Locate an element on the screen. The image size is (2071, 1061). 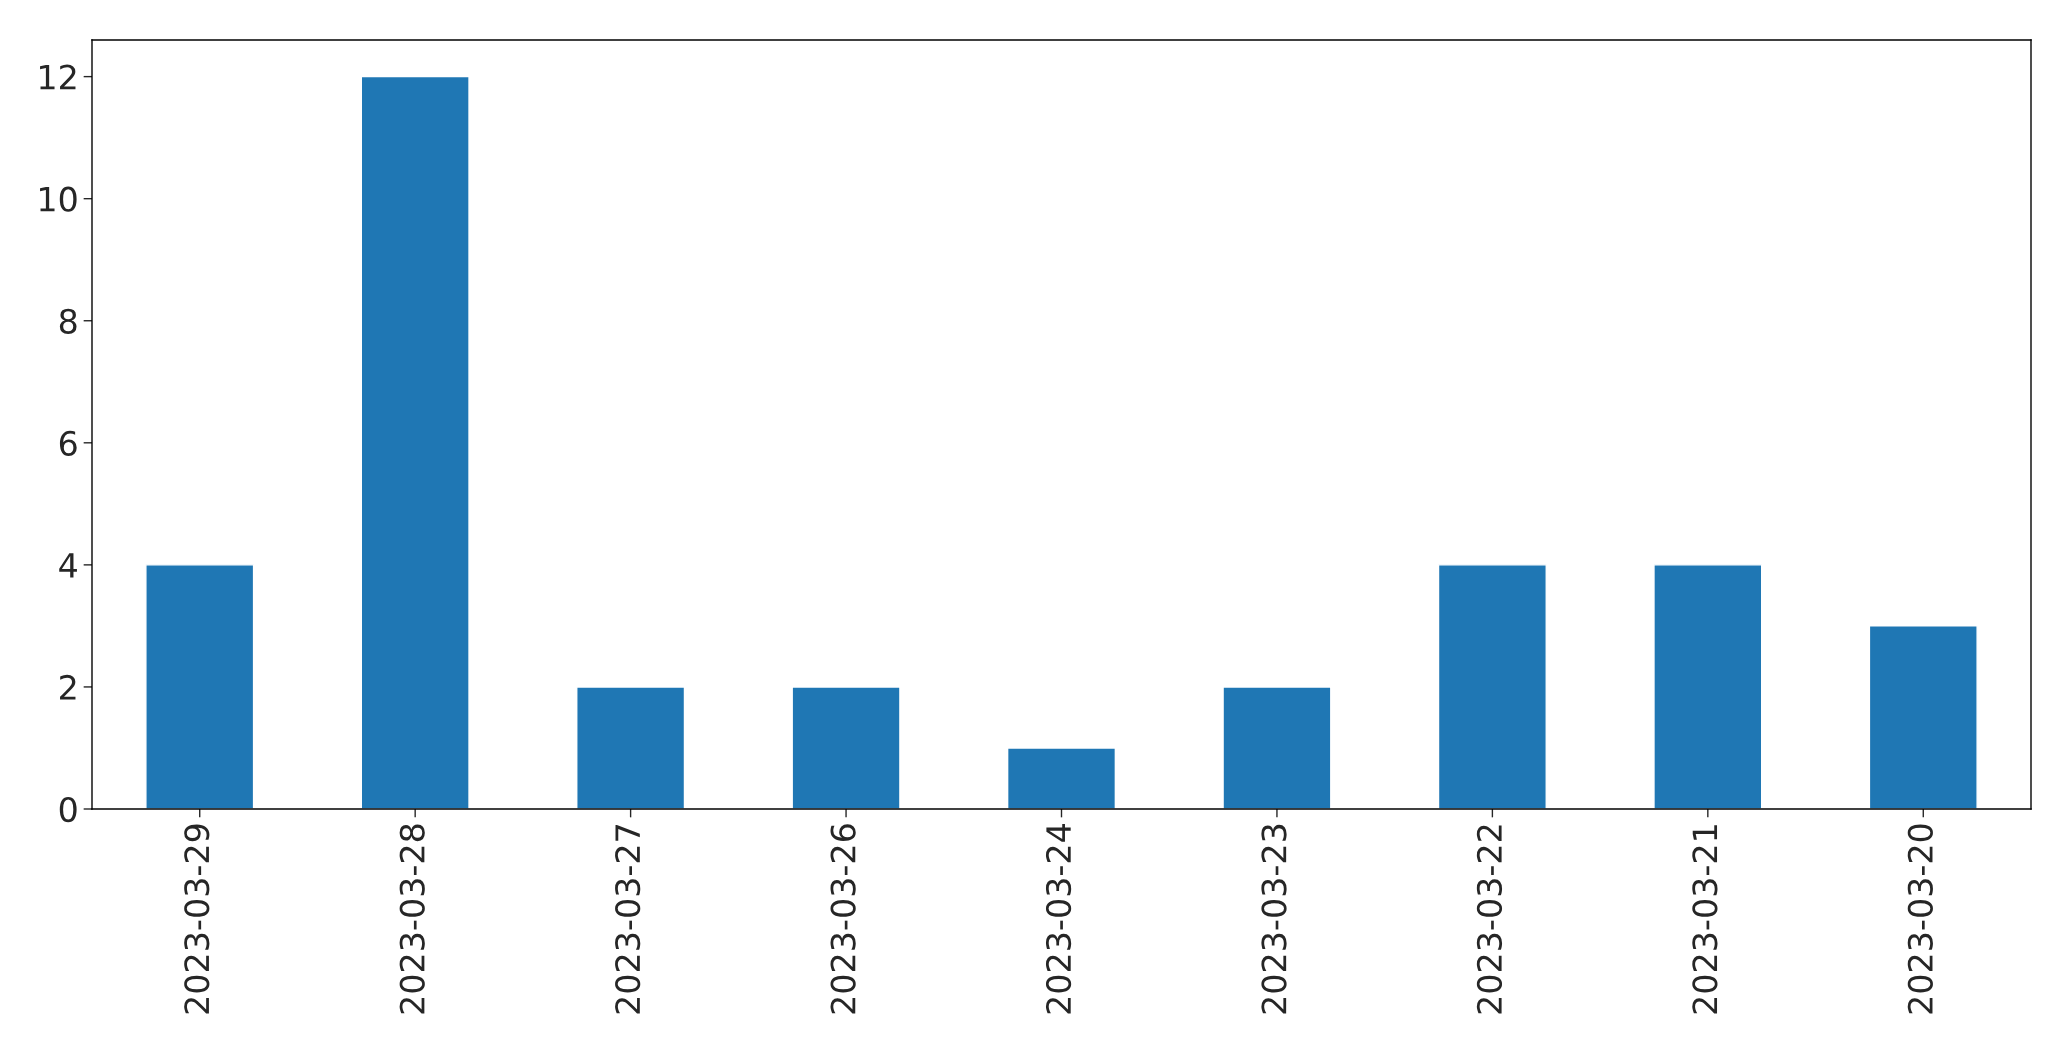
x-tick-label: 2023-03-24 is located at coordinates (1058, 919).